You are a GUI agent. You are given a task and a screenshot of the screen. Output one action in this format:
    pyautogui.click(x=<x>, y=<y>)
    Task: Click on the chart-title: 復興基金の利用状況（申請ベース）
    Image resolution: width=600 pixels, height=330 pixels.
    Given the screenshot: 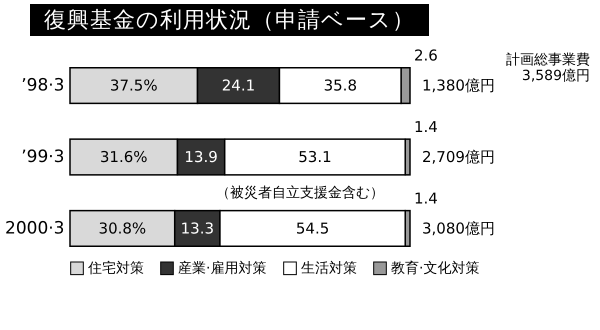 What is the action you would take?
    pyautogui.click(x=229, y=20)
    